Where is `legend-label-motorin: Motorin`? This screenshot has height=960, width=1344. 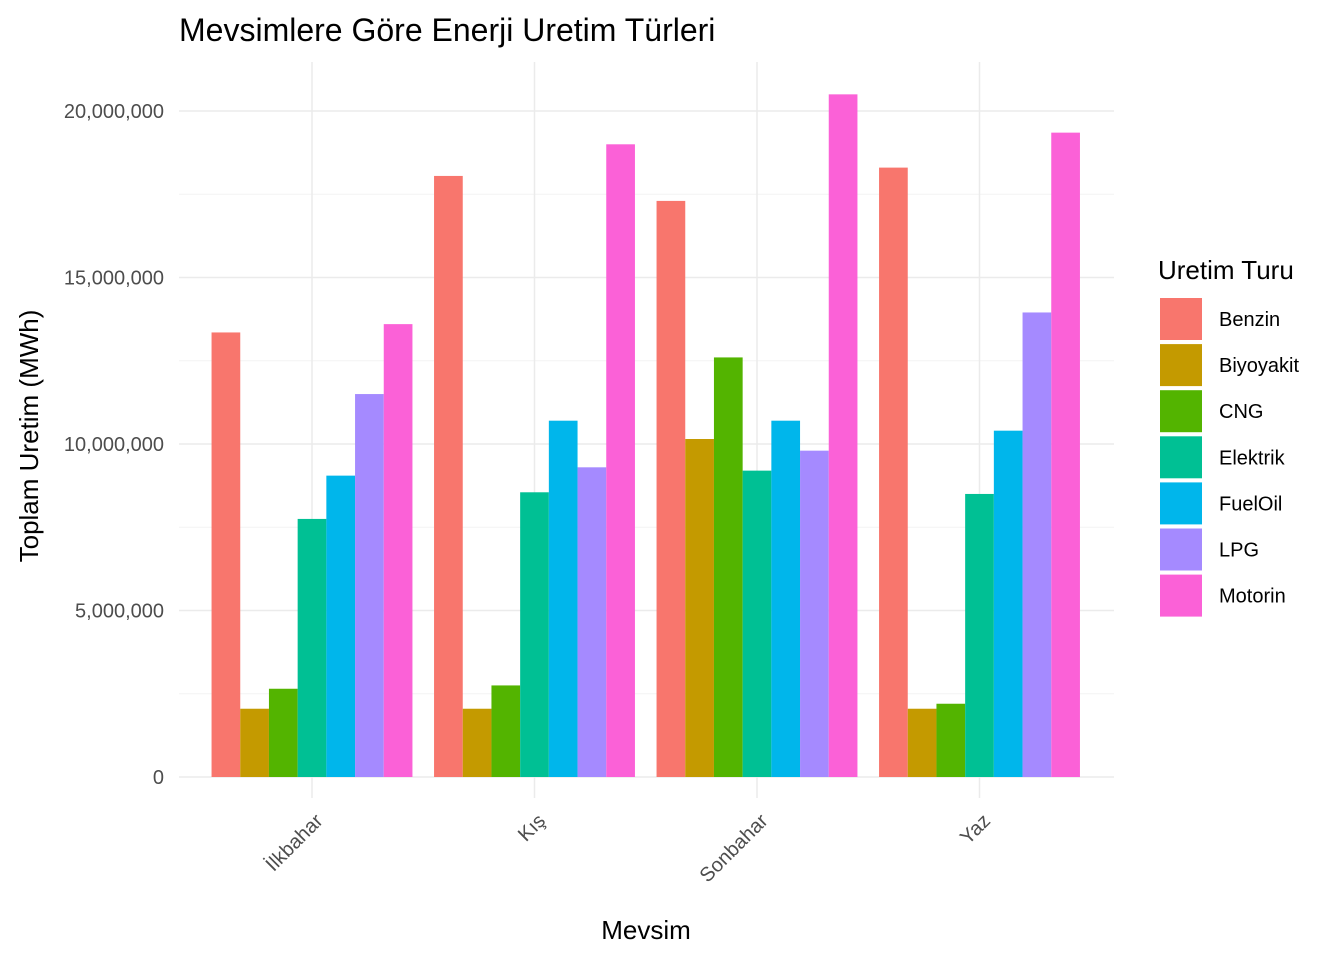
legend-label-motorin: Motorin is located at coordinates (1252, 597).